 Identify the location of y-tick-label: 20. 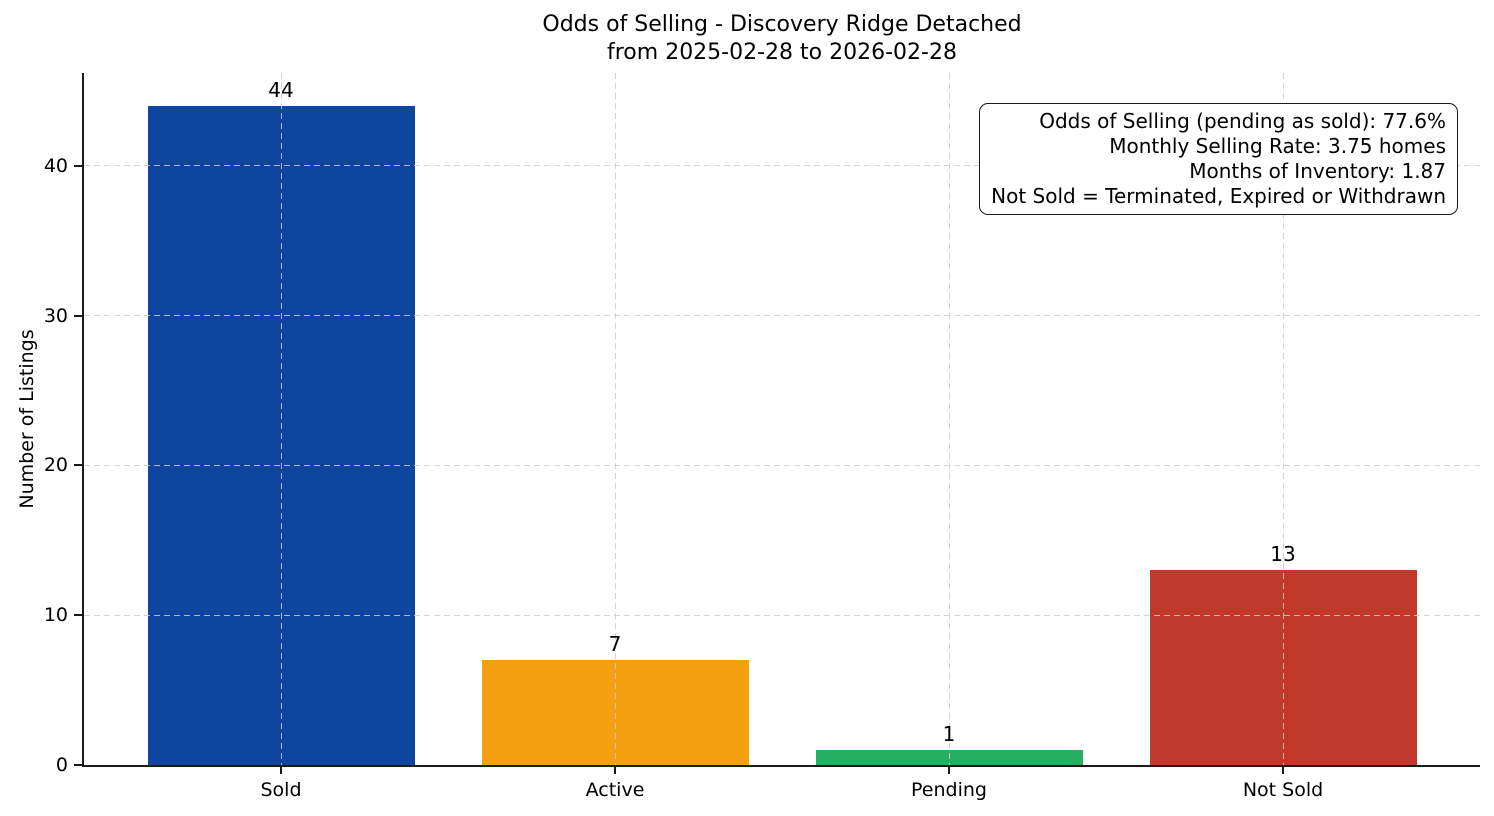
(55, 465).